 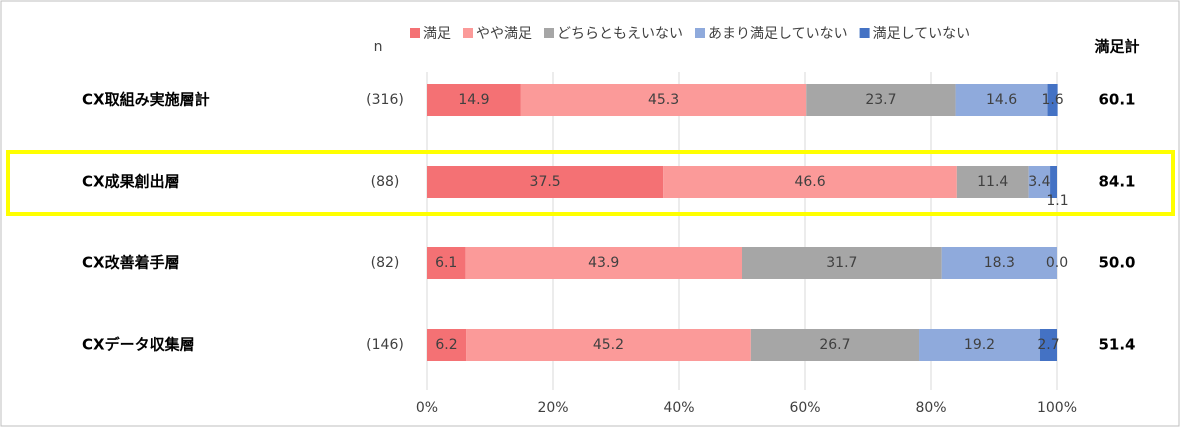 I want to click on legend-label: どちらともえいない, so click(x=620, y=34).